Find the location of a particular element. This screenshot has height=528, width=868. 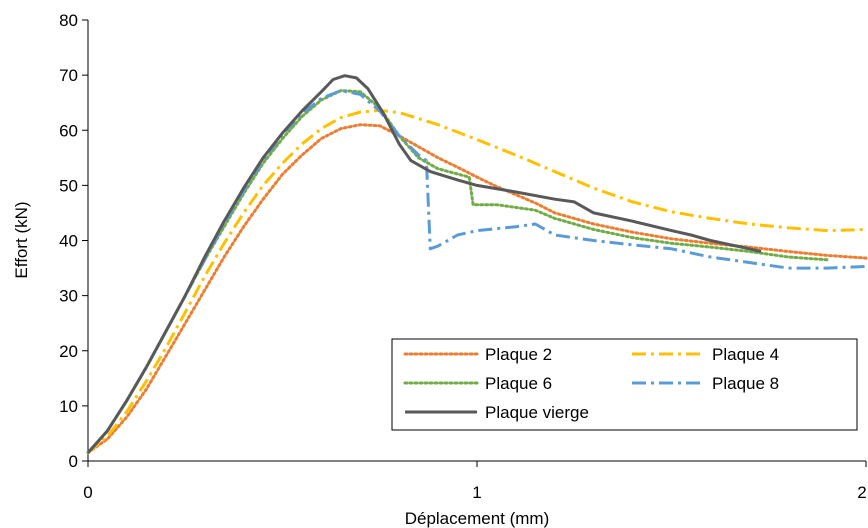

x-ticks: 0 1 2 is located at coordinates (475, 481).